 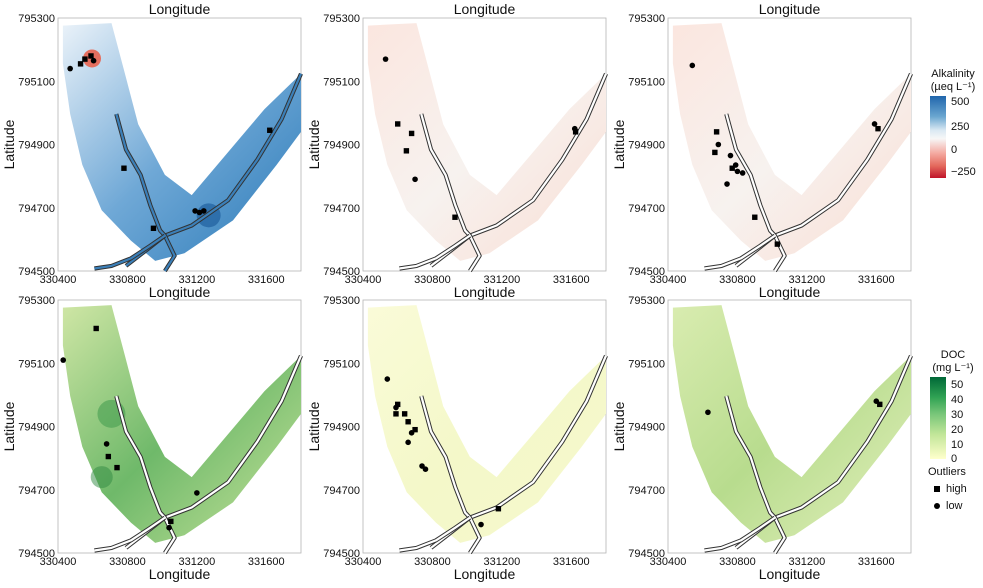 What do you see at coordinates (960, 127) in the screenshot?
I see `alkalinity-tick: 250` at bounding box center [960, 127].